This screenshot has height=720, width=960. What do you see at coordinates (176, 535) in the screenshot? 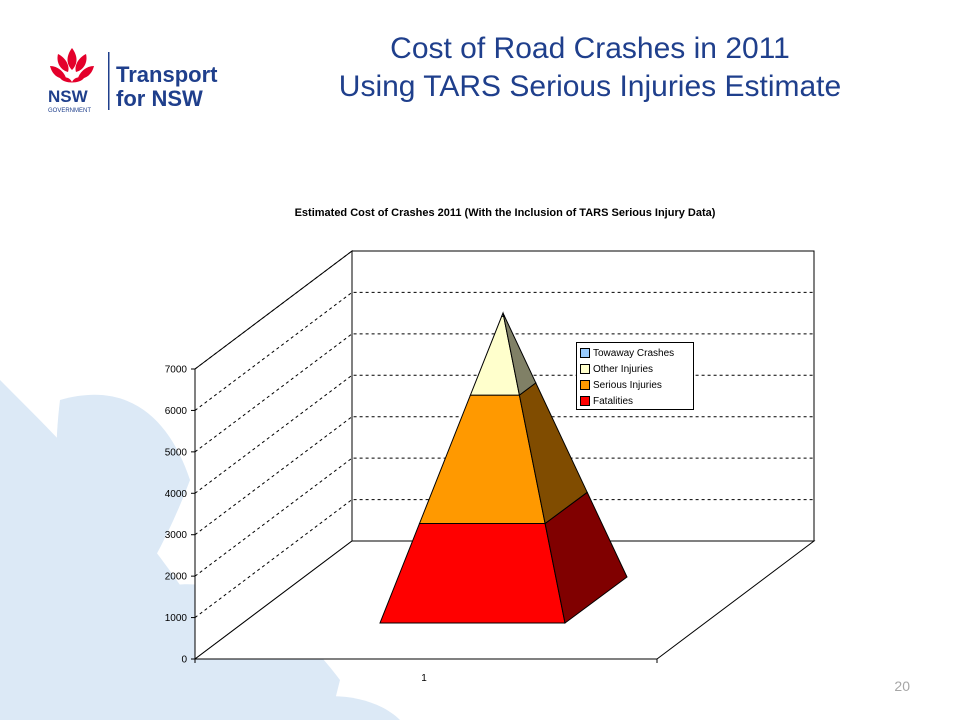
I see `y-tick-label: 3000` at bounding box center [176, 535].